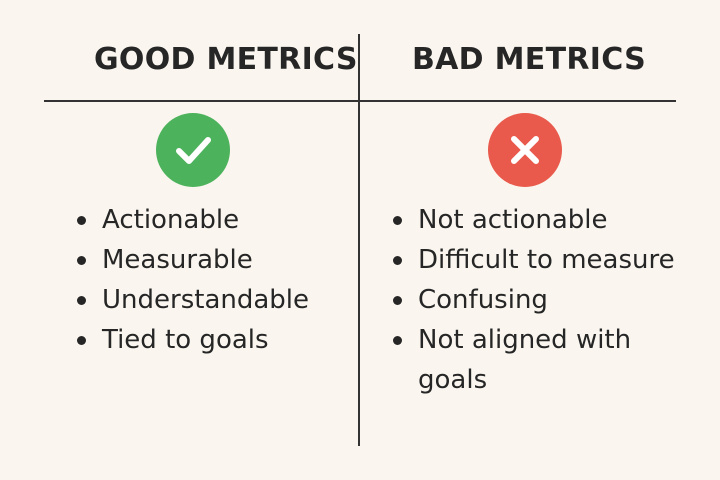 The image size is (720, 480). Describe the element at coordinates (191, 260) in the screenshot. I see `good-metric-item: Measurable` at that location.